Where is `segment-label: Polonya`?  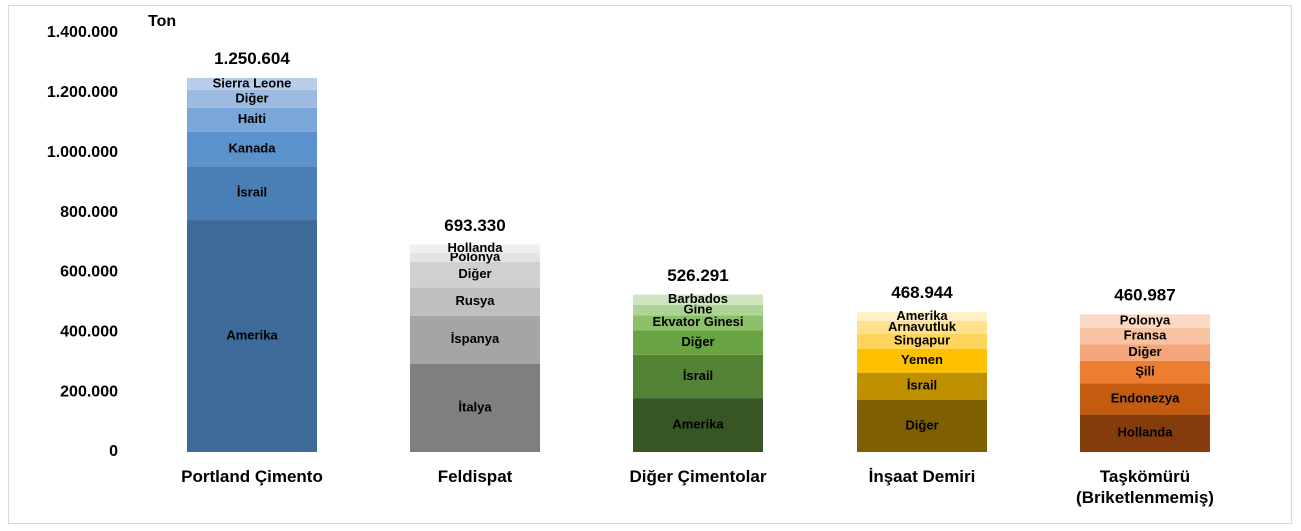 segment-label: Polonya is located at coordinates (1145, 320).